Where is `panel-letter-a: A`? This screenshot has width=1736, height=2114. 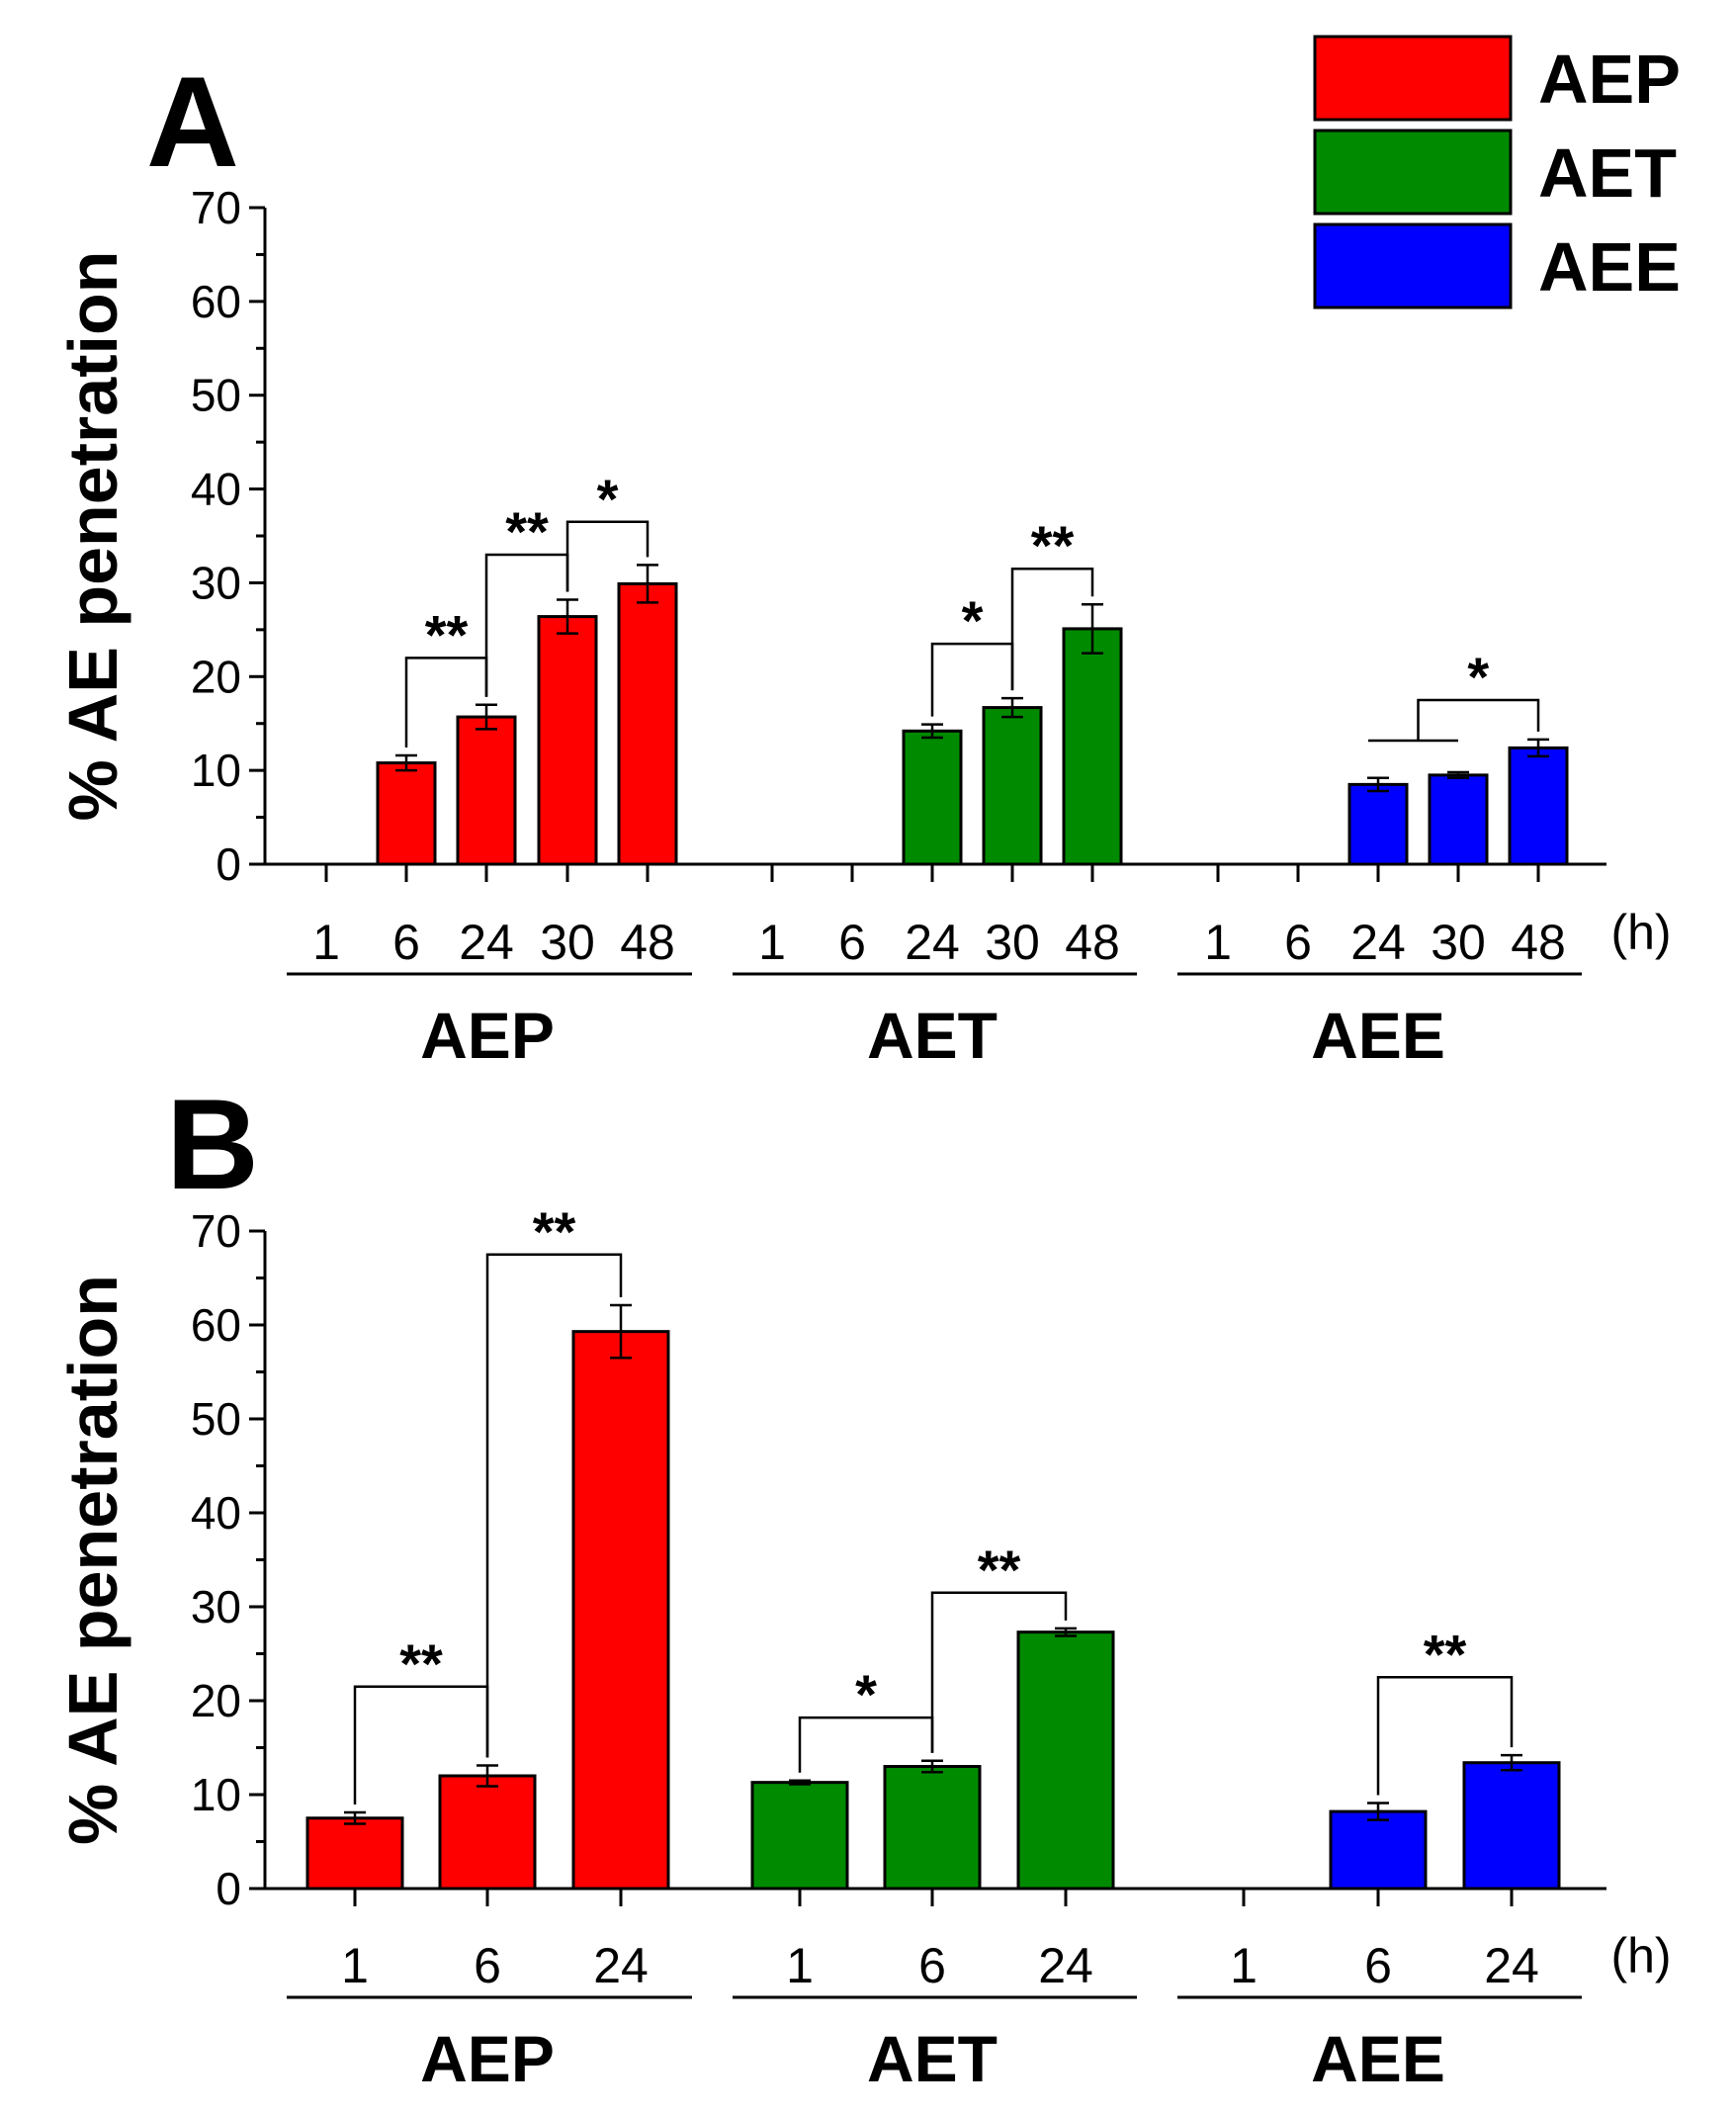
panel-letter-a: A is located at coordinates (192, 121).